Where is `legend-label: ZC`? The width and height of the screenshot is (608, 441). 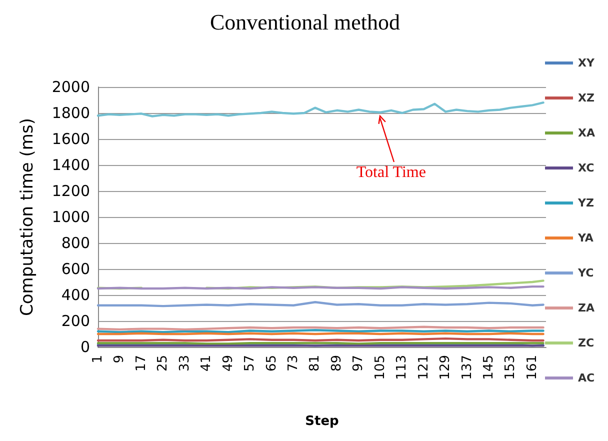 legend-label: ZC is located at coordinates (586, 343).